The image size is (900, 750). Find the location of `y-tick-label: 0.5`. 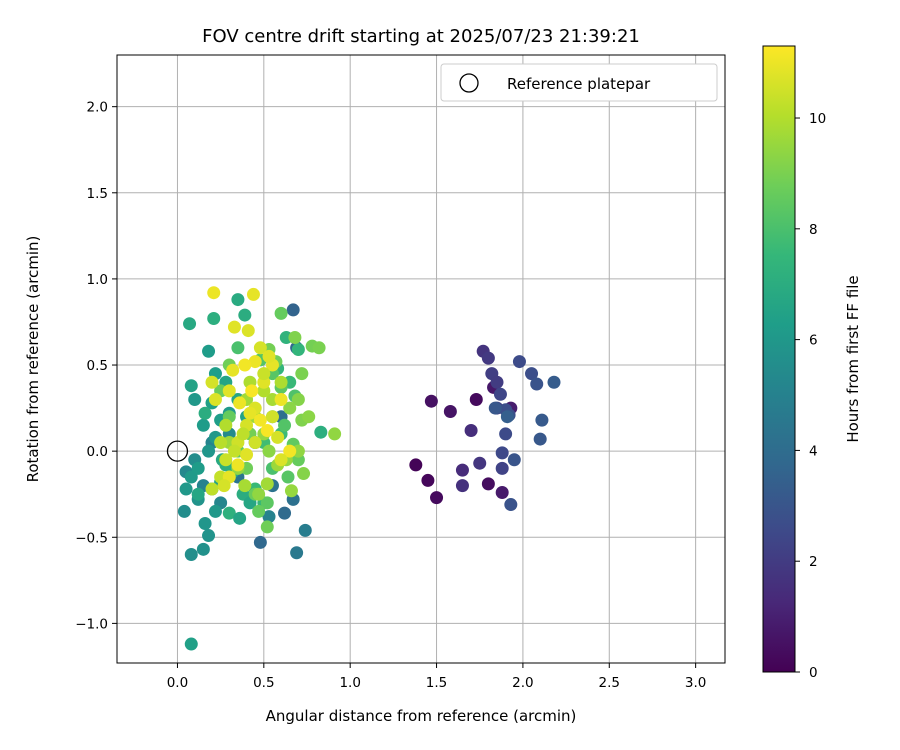

y-tick-label: 0.5 is located at coordinates (97, 366).